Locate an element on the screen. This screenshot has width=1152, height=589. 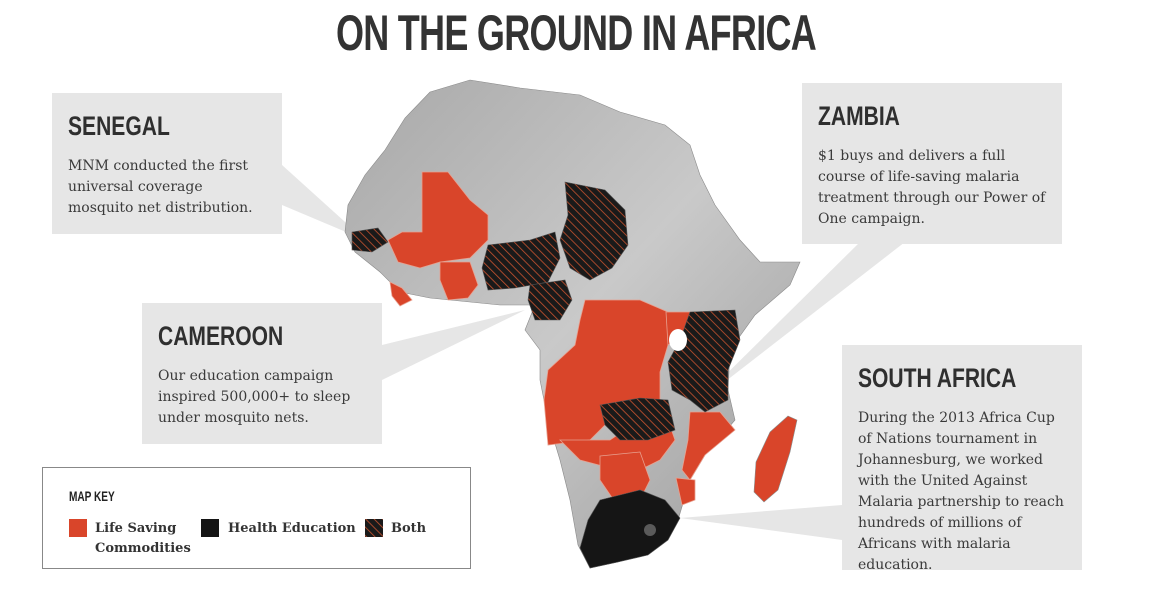
black-swatch-icon is located at coordinates (210, 528).